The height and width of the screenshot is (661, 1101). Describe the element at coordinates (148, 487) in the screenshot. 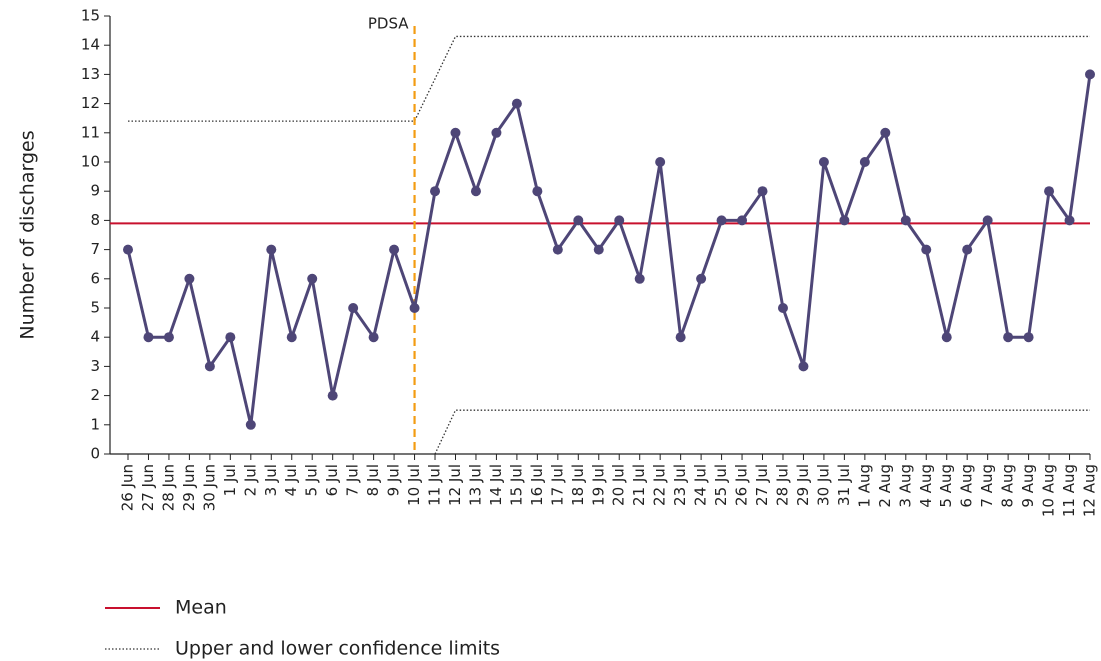

I see `x-tick-label: 27 Jun` at that location.